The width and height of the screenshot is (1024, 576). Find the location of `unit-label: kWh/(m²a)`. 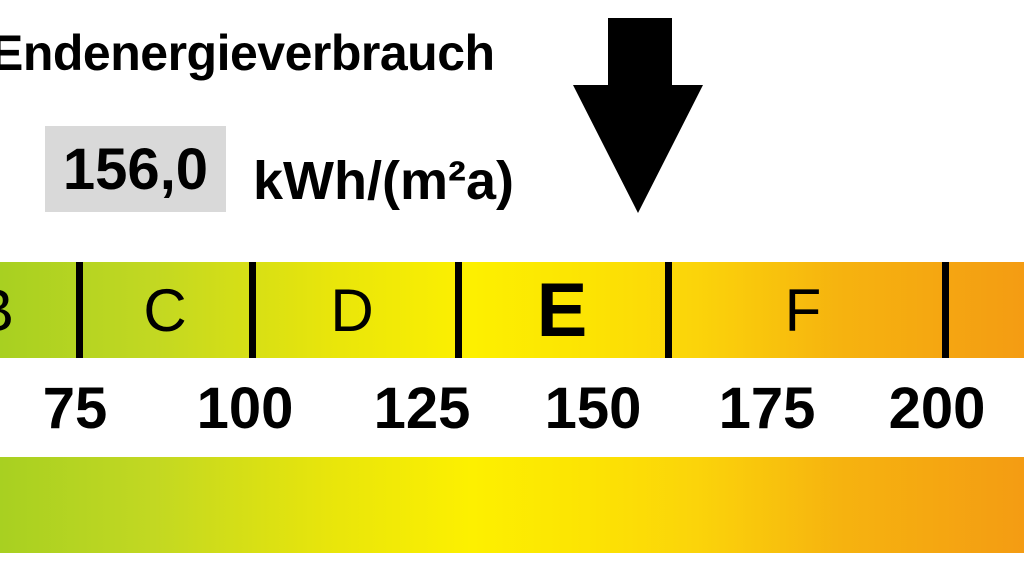

unit-label: kWh/(m²a) is located at coordinates (383, 181).